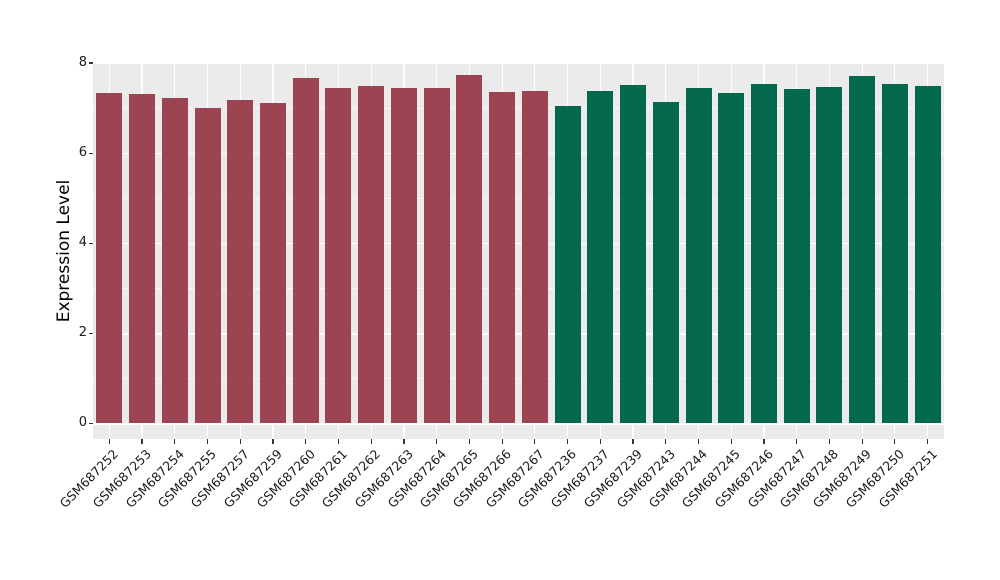 This screenshot has height=580, width=1000. What do you see at coordinates (731, 258) in the screenshot?
I see `bar-GSM687245` at bounding box center [731, 258].